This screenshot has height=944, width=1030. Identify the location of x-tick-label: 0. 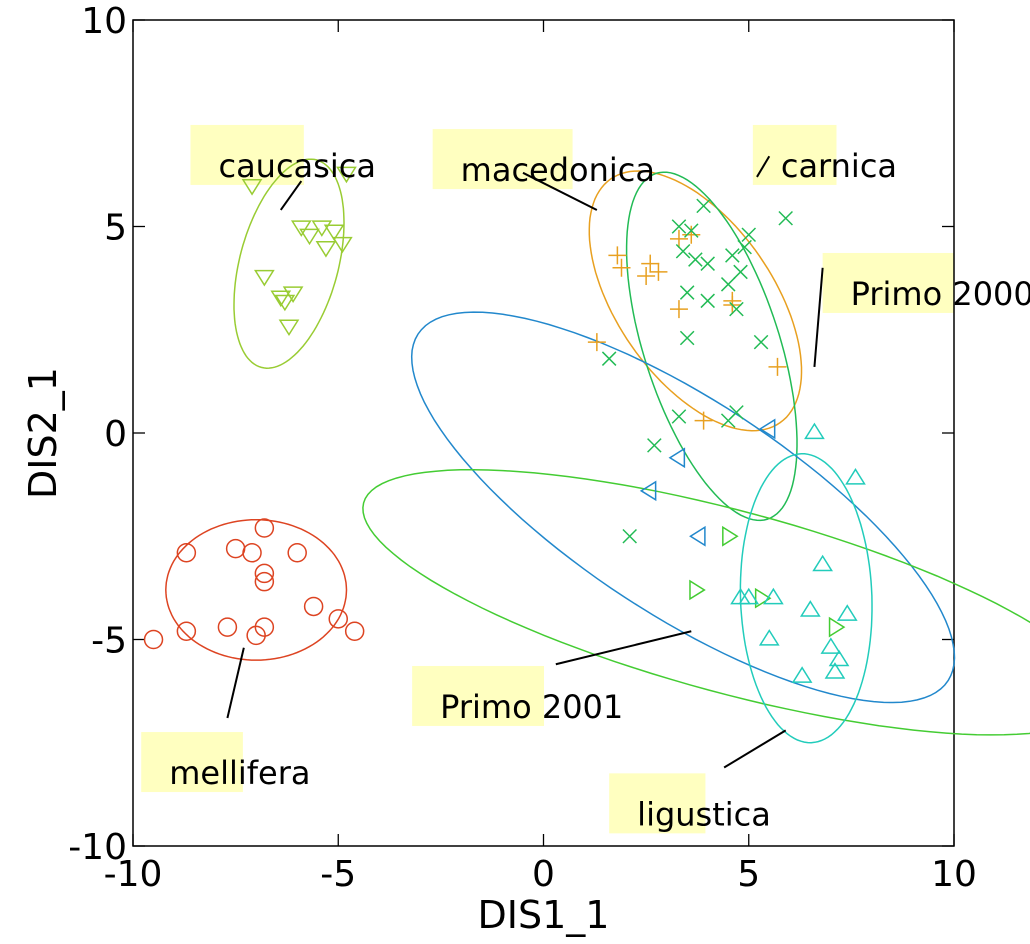
(543, 874).